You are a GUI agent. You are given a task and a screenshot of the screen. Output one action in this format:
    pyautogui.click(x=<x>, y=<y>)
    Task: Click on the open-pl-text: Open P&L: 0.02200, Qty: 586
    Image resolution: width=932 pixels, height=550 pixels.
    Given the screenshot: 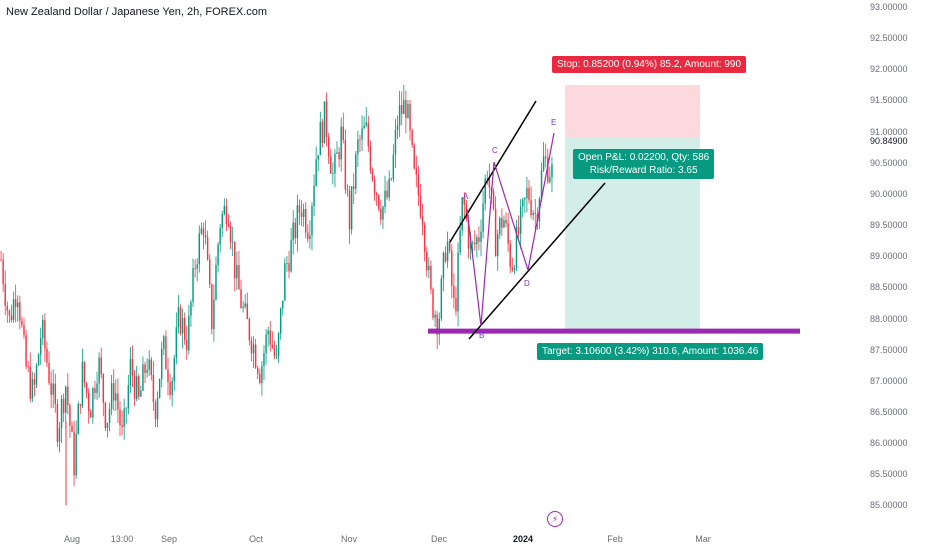 What is the action you would take?
    pyautogui.click(x=644, y=157)
    